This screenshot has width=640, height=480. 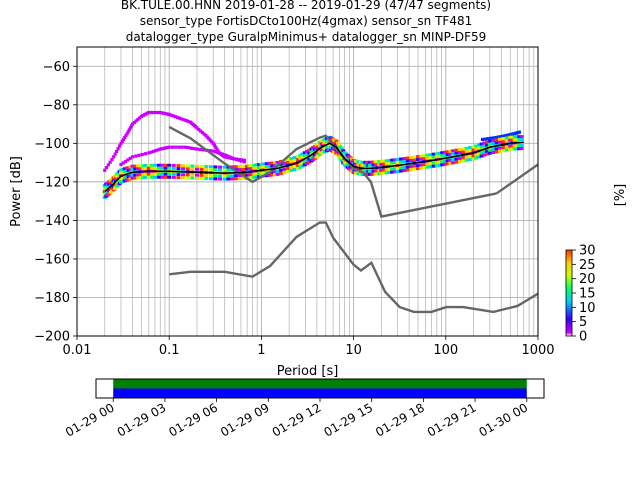 I want to click on colorbar-tick-label: 0, so click(x=583, y=337).